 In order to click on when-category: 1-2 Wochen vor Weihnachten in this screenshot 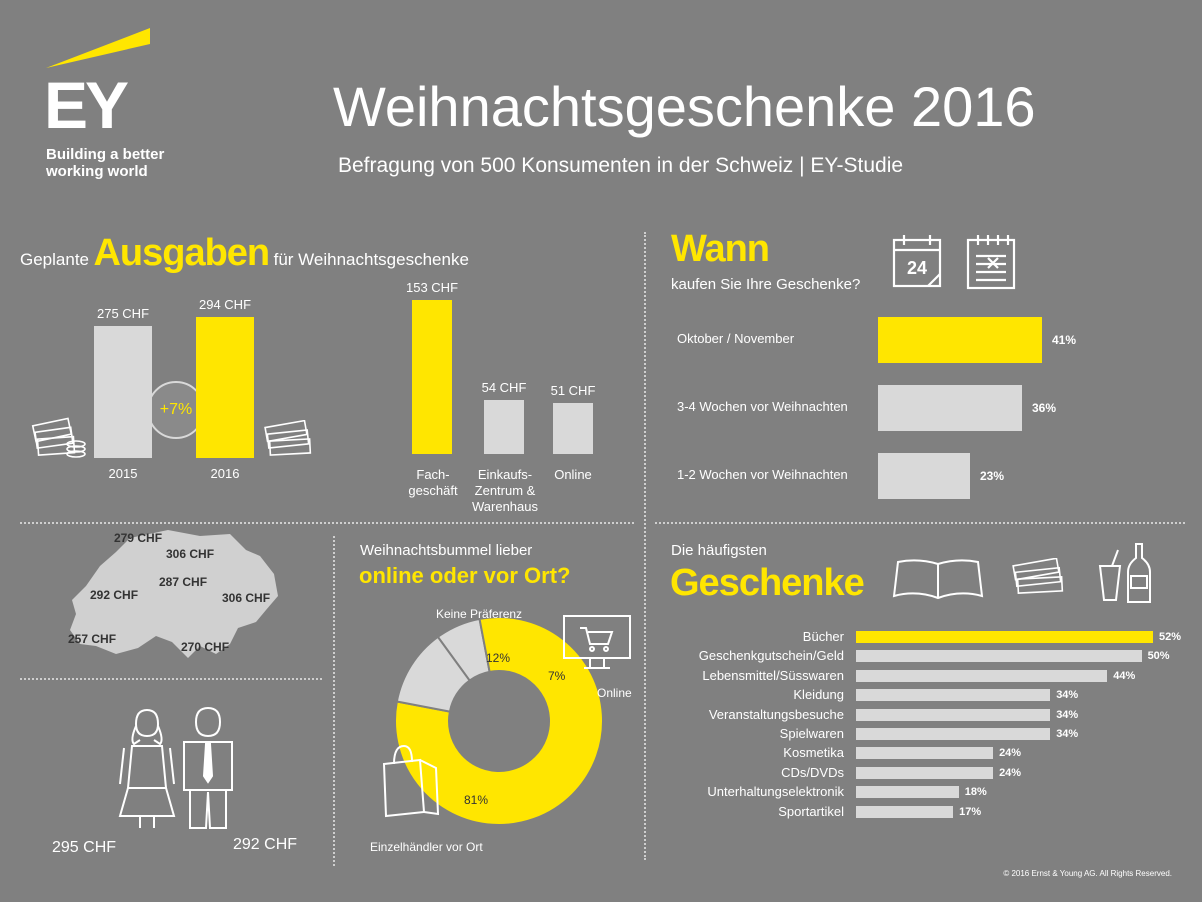, I will do `click(762, 474)`.